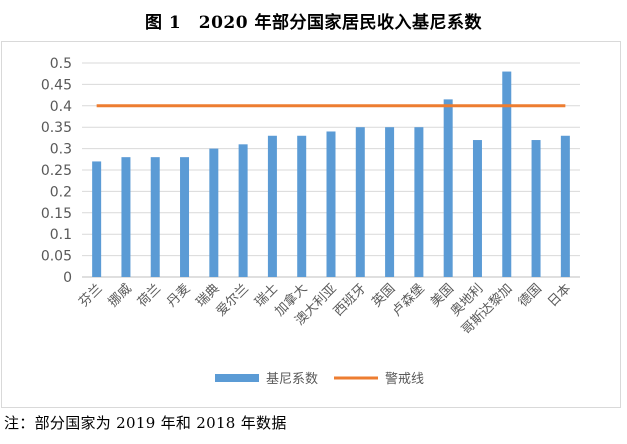 Image resolution: width=627 pixels, height=444 pixels. I want to click on y-tick-label: 0.35, so click(56, 128).